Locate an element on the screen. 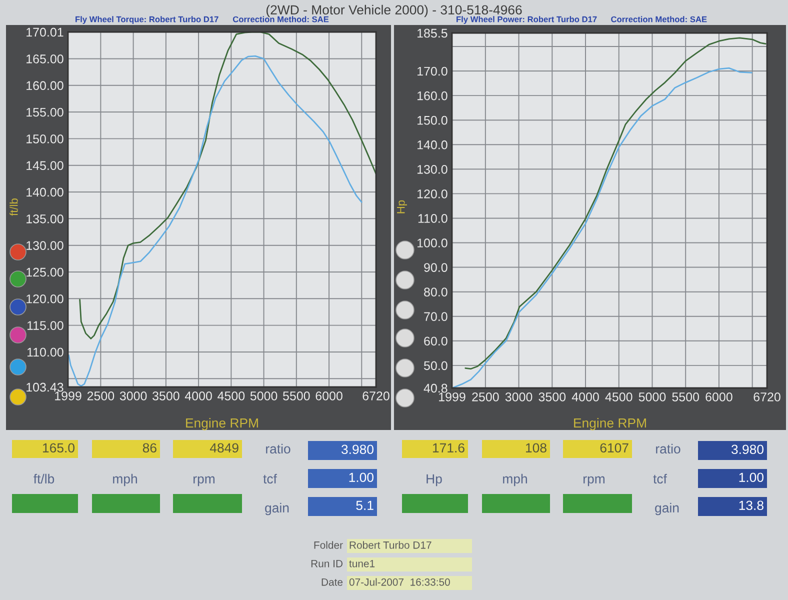 This screenshot has height=600, width=788. y-tick-label: 155.00 is located at coordinates (45, 112).